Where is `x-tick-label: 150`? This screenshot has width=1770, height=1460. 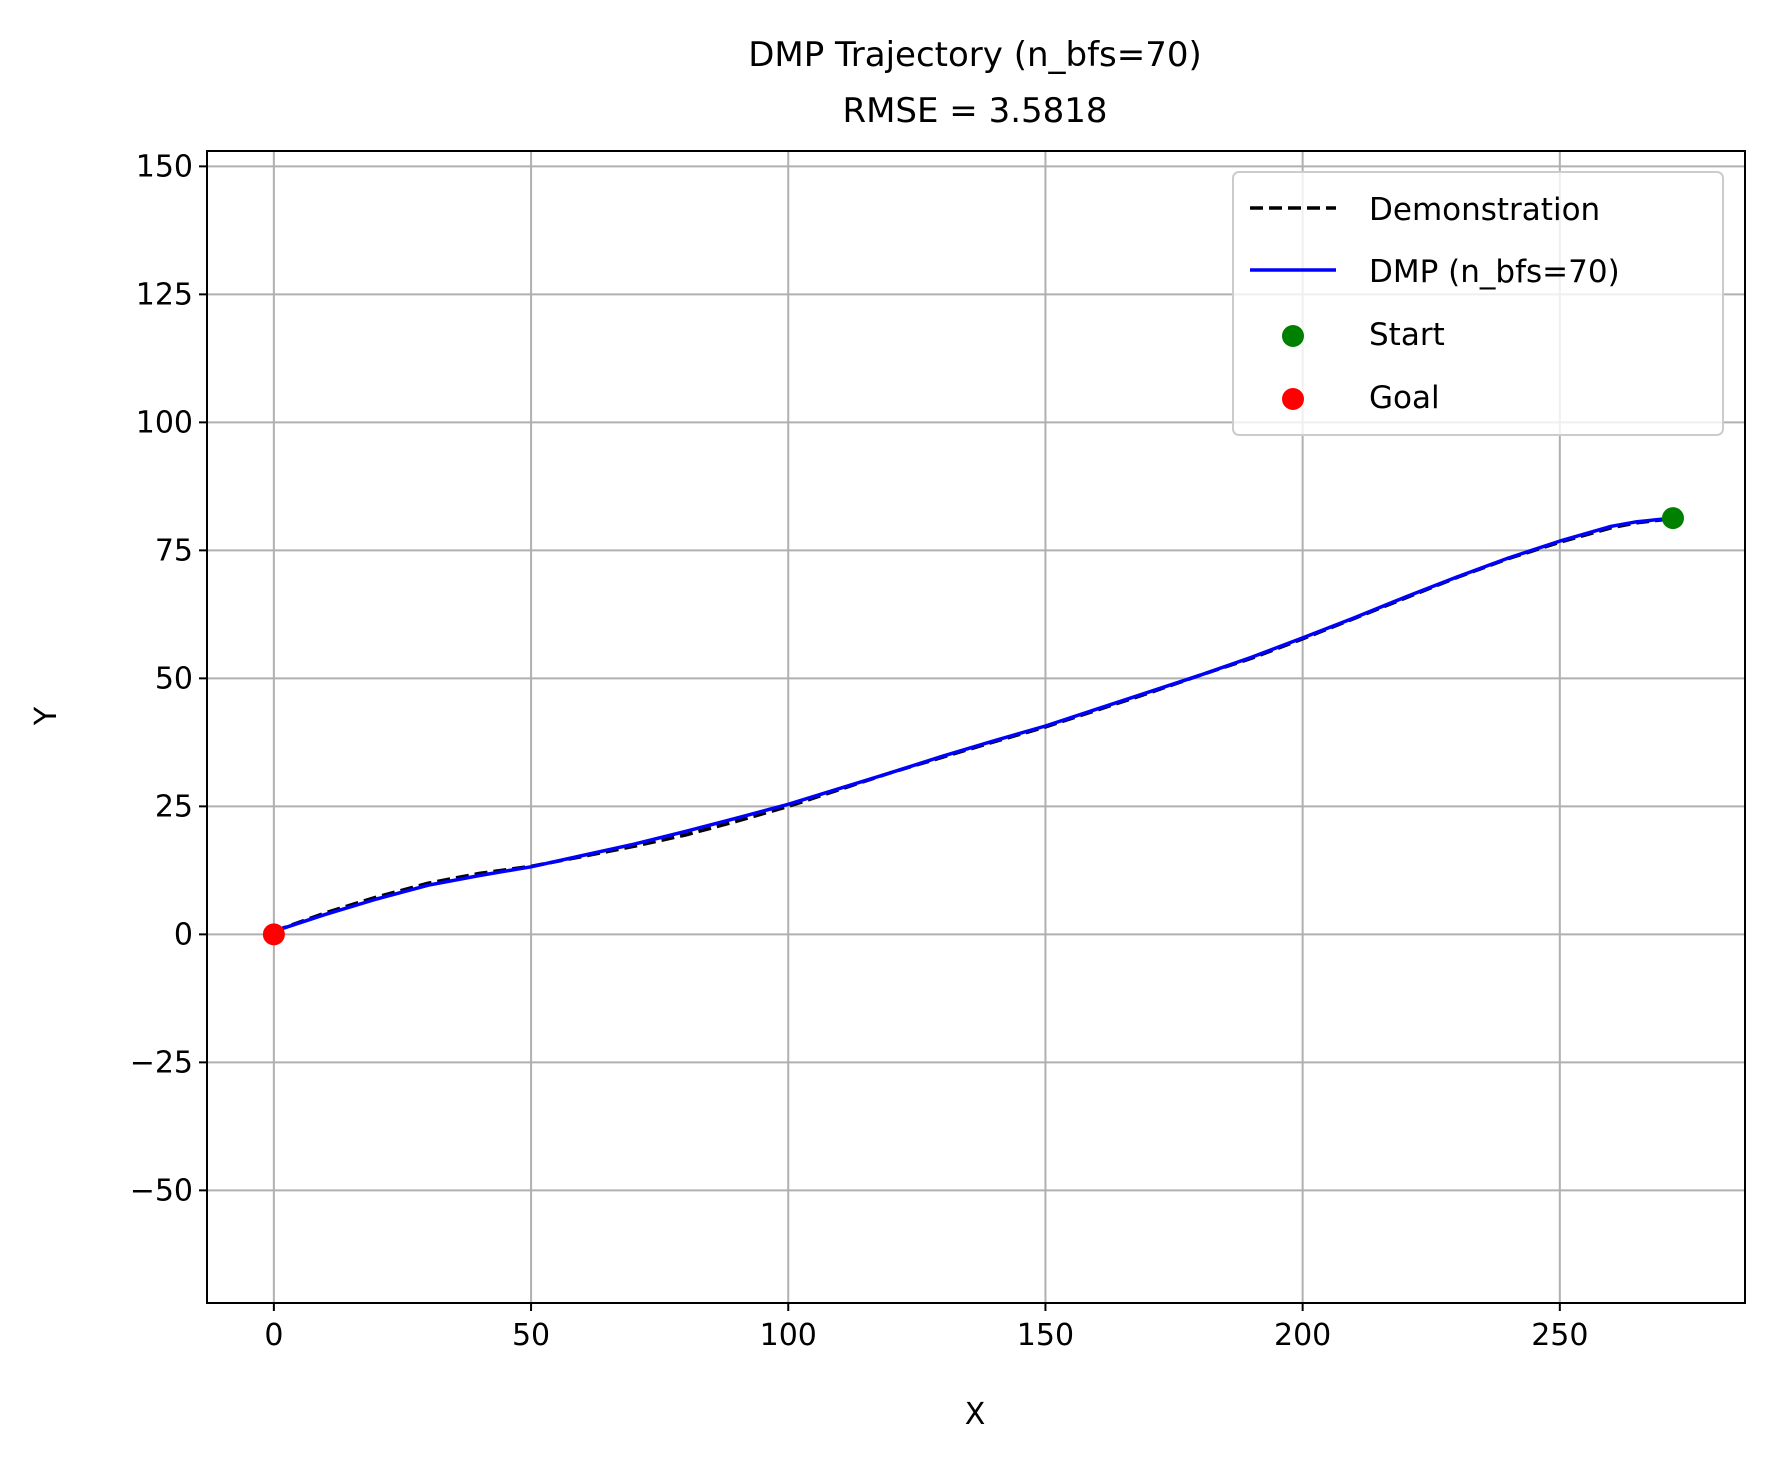 x-tick-label: 150 is located at coordinates (1045, 1335).